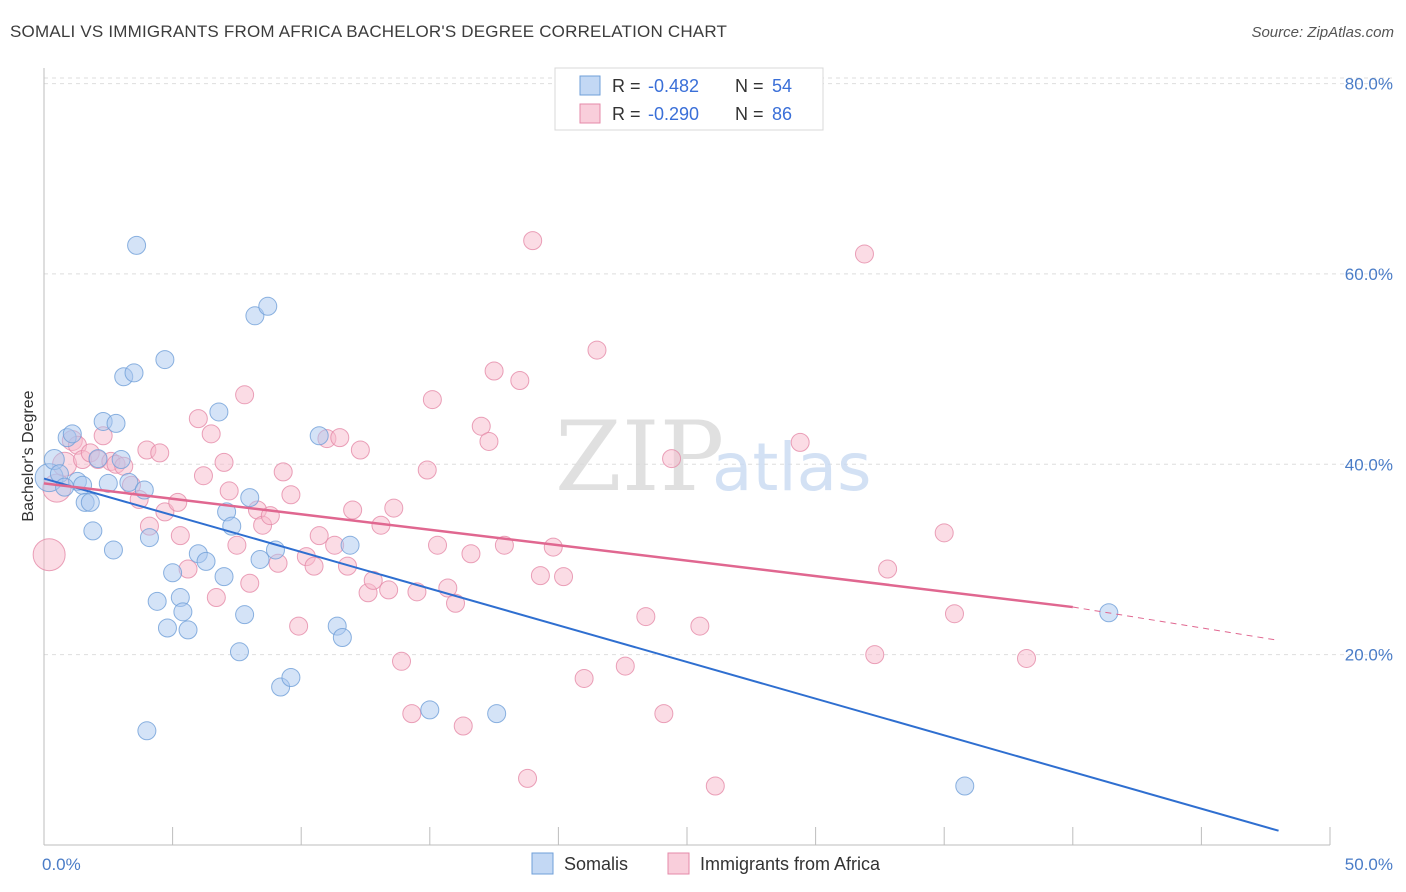 The image size is (1406, 892). Describe the element at coordinates (782, 114) in the screenshot. I see `legend-n-value-africa: 86` at that location.